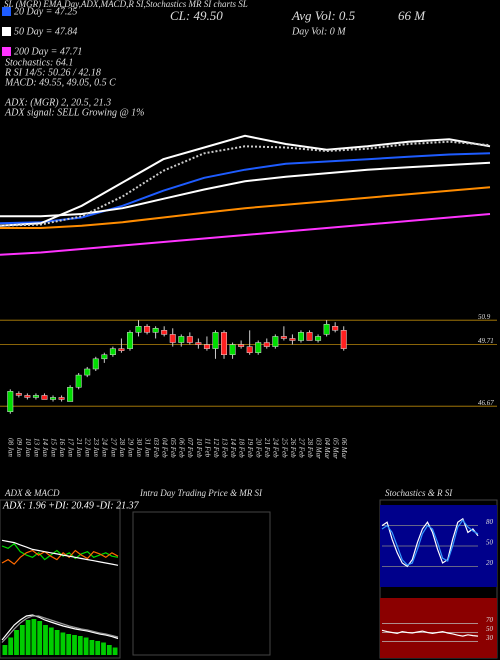 The height and width of the screenshot is (660, 500). I want to click on intraday-frame, so click(201, 583).